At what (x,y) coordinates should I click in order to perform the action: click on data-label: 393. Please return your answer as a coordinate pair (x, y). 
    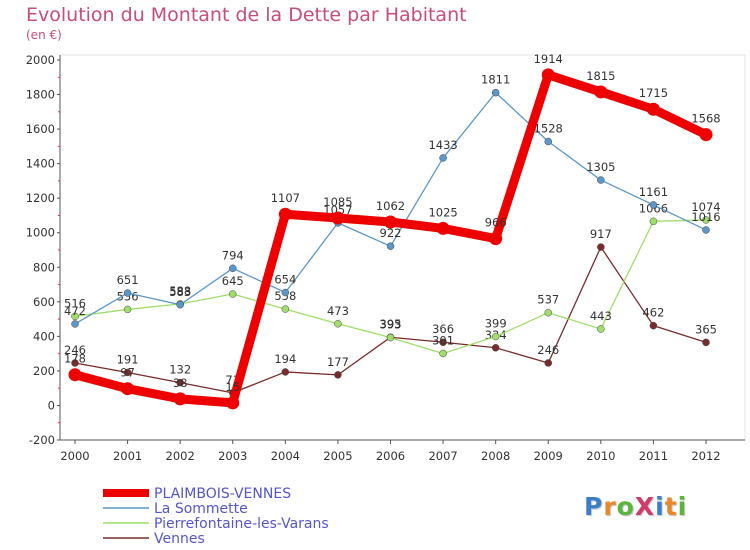
    Looking at the image, I should click on (391, 325).